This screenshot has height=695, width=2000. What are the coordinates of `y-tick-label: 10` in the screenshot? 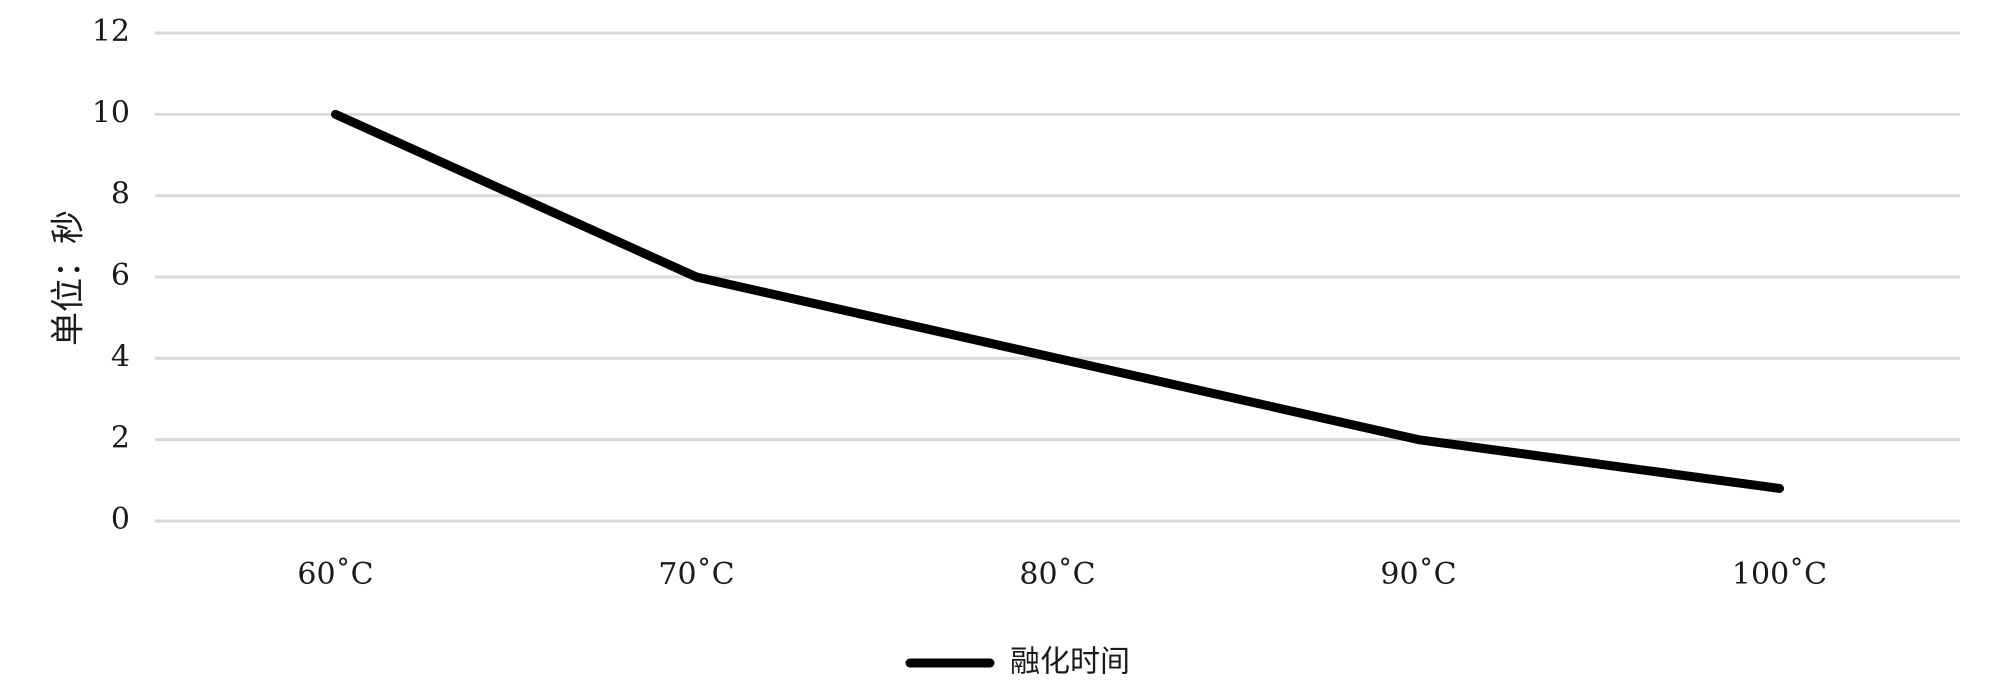 It's located at (111, 112).